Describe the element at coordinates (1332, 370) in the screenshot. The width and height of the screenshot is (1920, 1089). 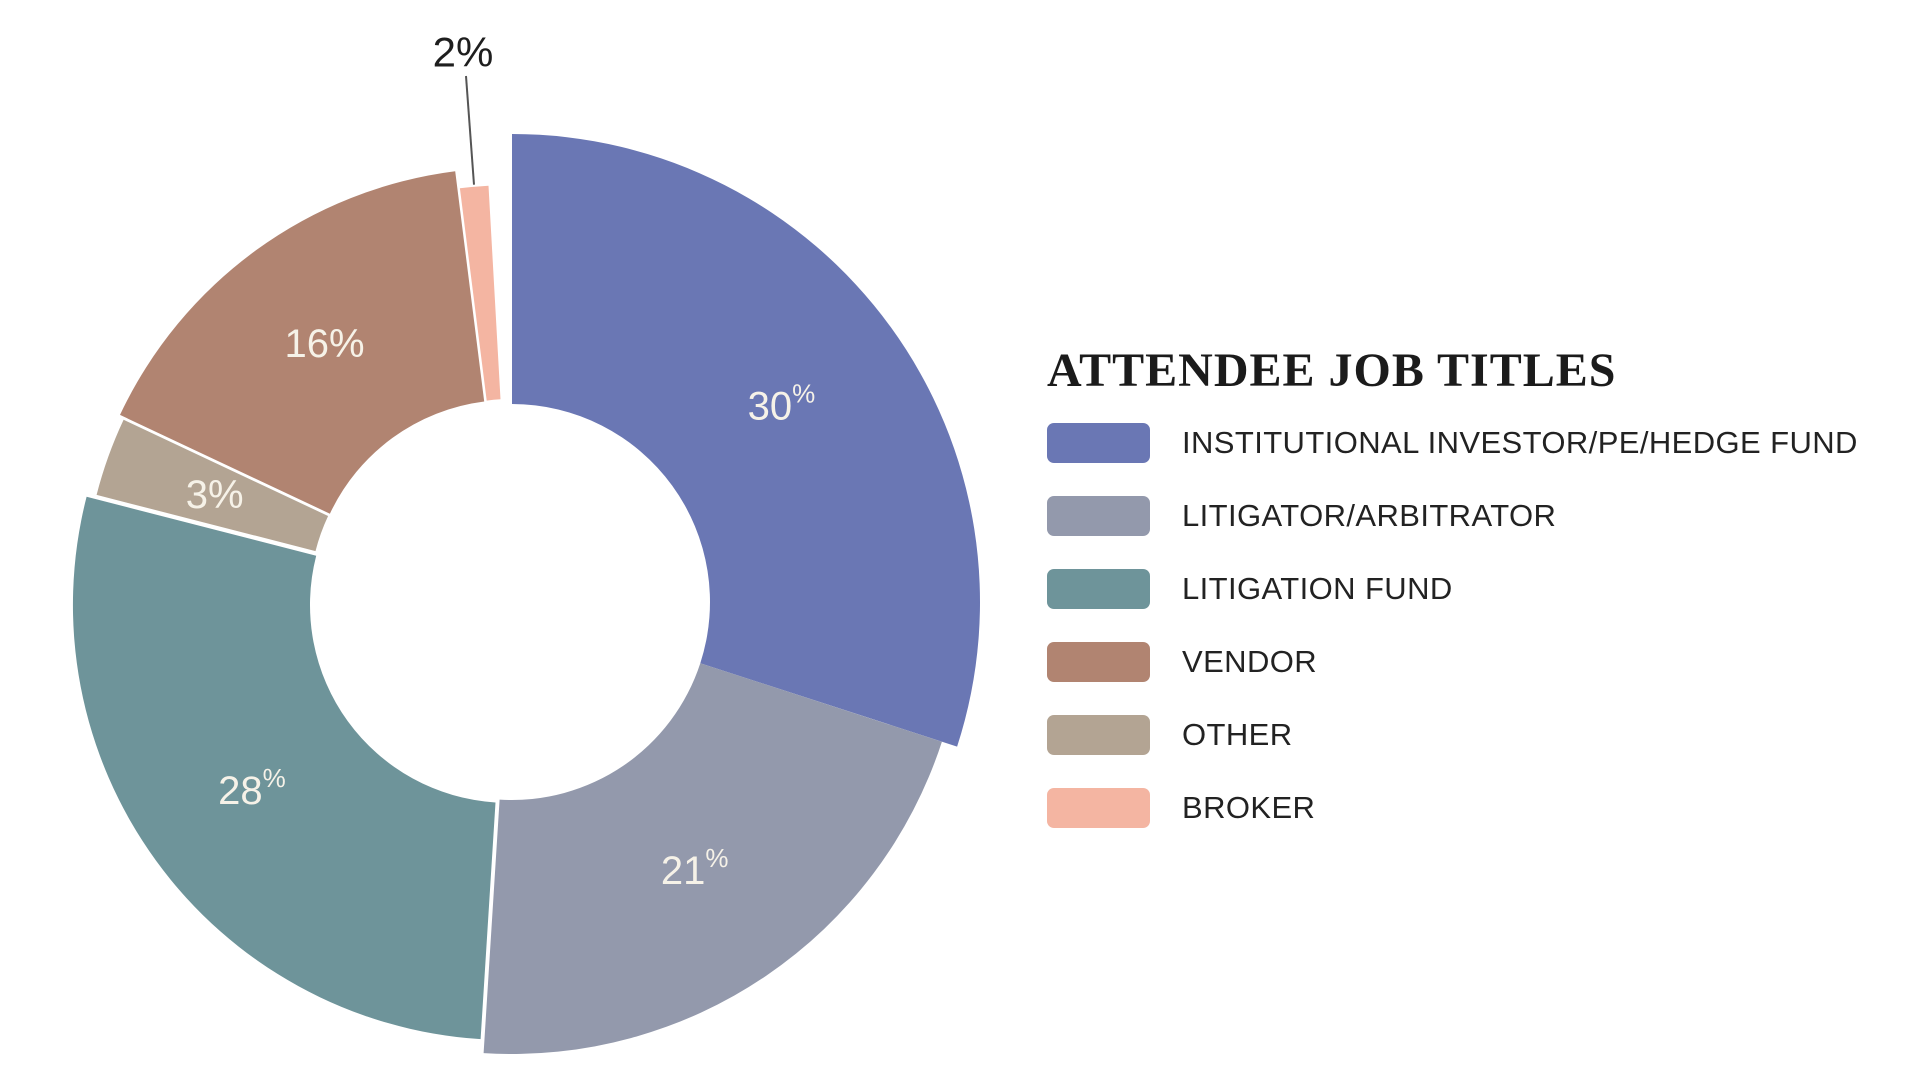
I see `legend-title: ATTENDEE JOB TITLES` at that location.